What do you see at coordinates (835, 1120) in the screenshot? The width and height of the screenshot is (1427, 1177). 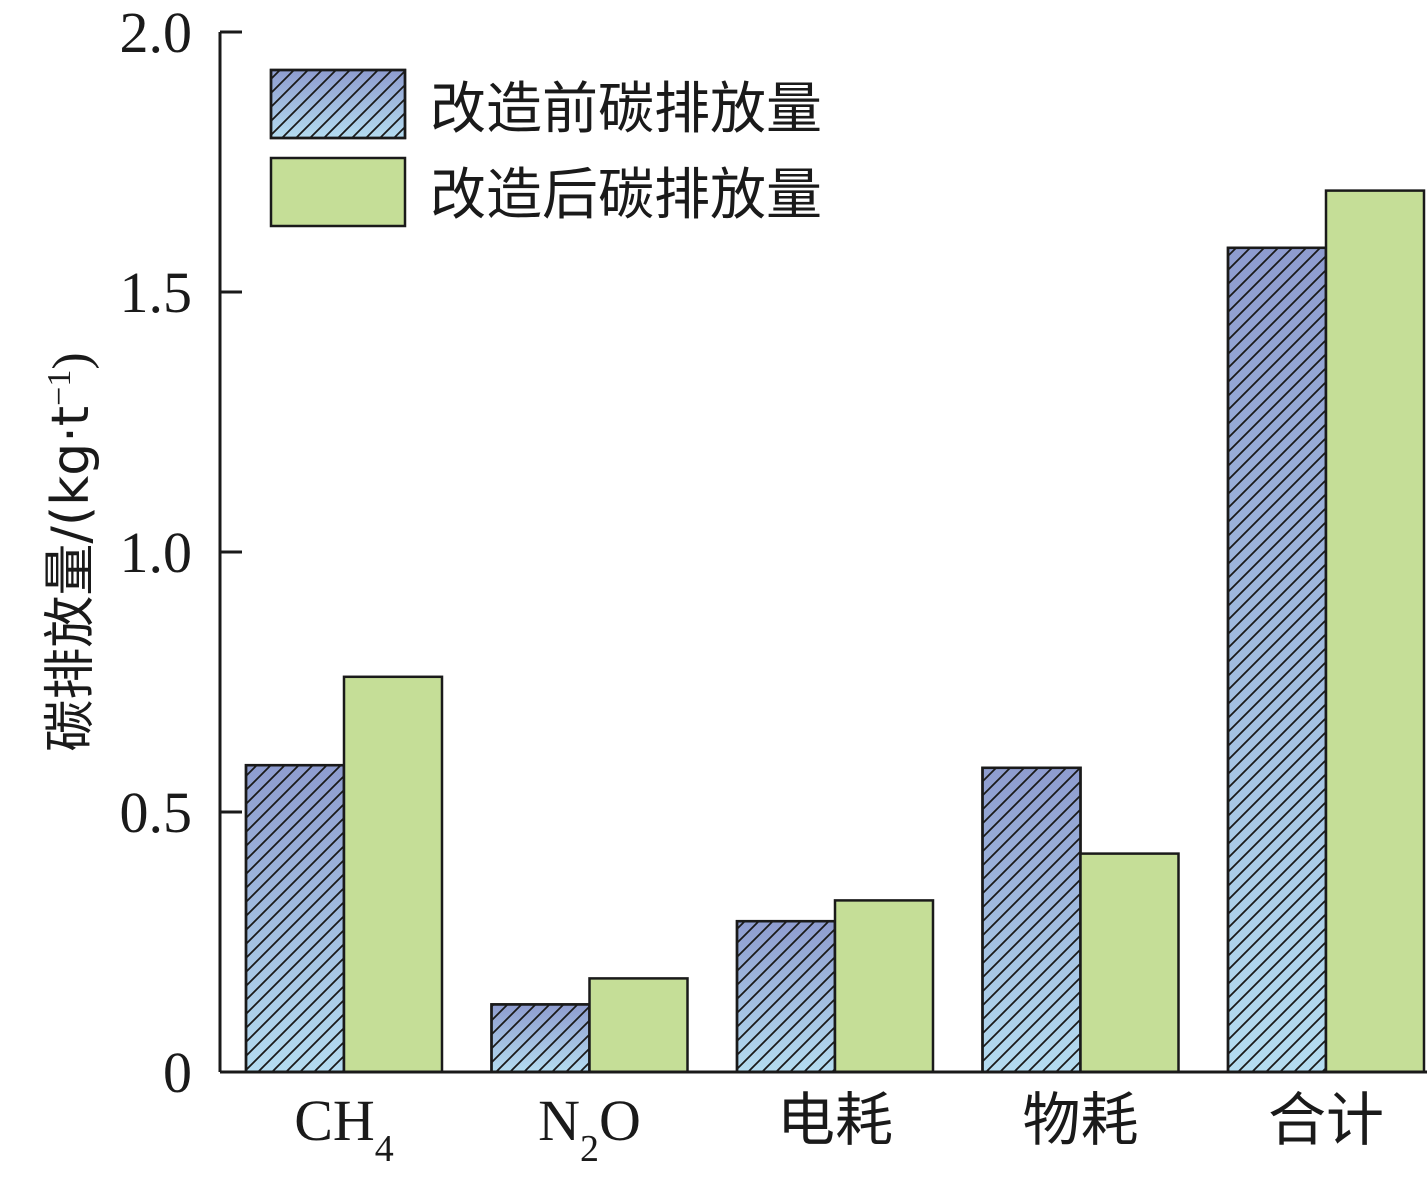 I see `category-label-2: 电耗` at bounding box center [835, 1120].